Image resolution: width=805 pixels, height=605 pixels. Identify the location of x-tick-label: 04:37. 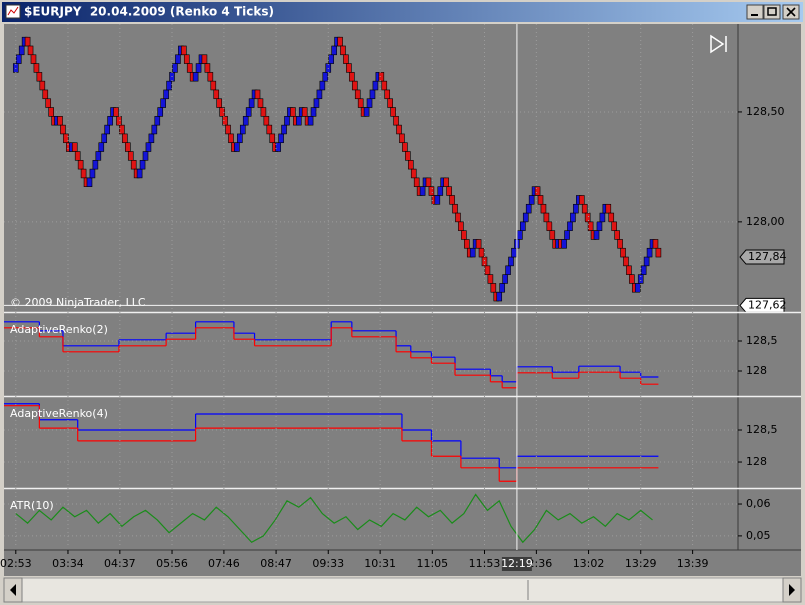
(120, 563).